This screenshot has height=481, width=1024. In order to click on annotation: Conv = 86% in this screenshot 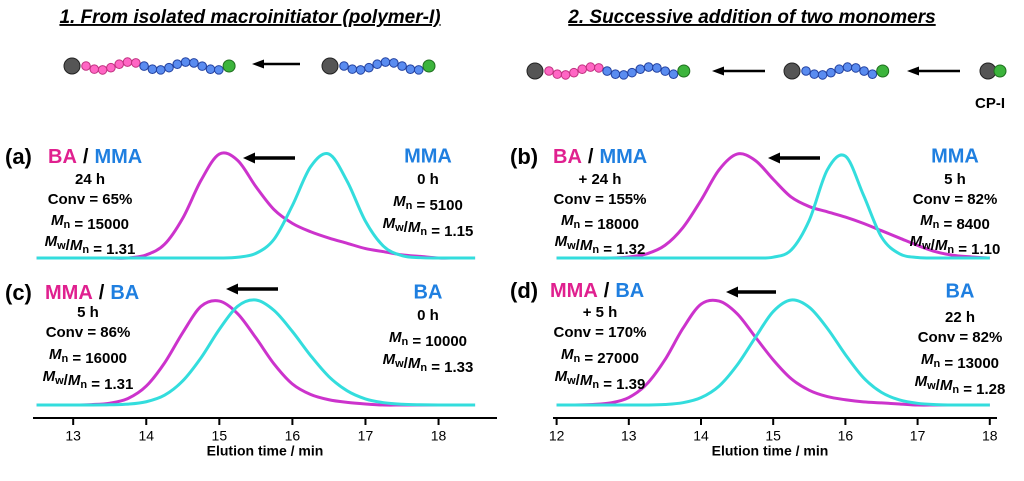, I will do `click(88, 332)`.